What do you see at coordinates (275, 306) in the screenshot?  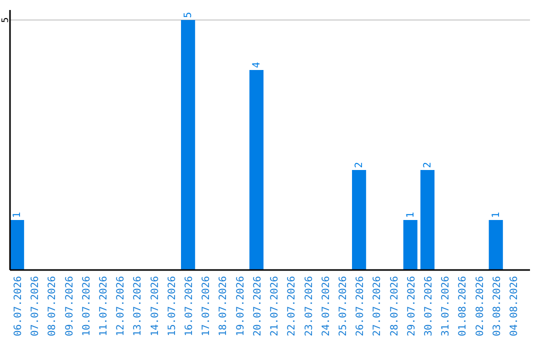 I see `x-tick-label: 21.07.2026` at bounding box center [275, 306].